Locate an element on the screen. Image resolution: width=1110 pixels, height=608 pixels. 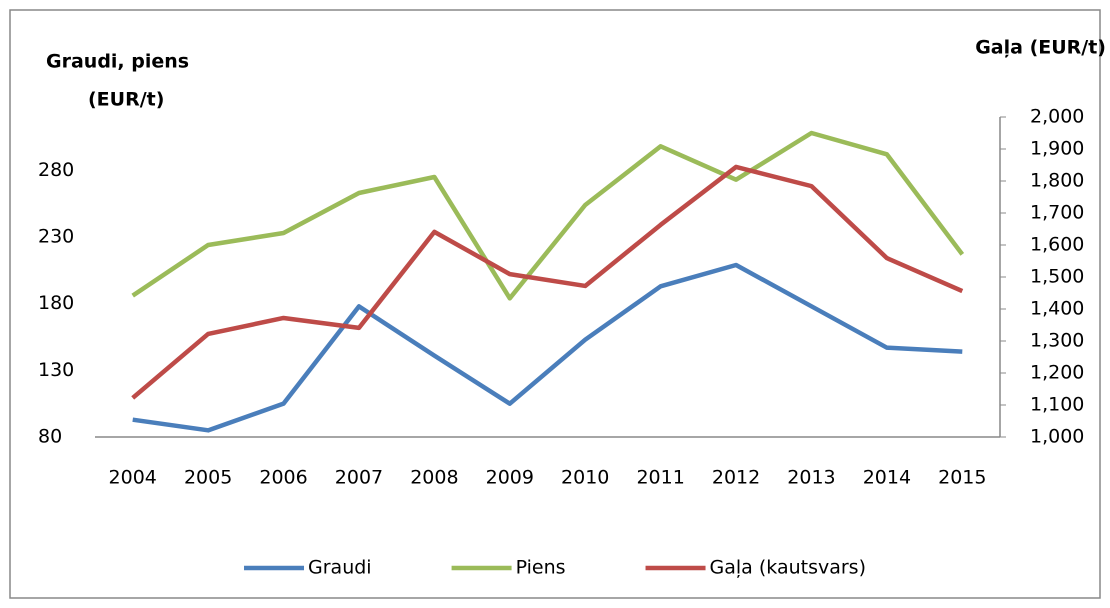
legend-label: Graudi is located at coordinates (340, 568).